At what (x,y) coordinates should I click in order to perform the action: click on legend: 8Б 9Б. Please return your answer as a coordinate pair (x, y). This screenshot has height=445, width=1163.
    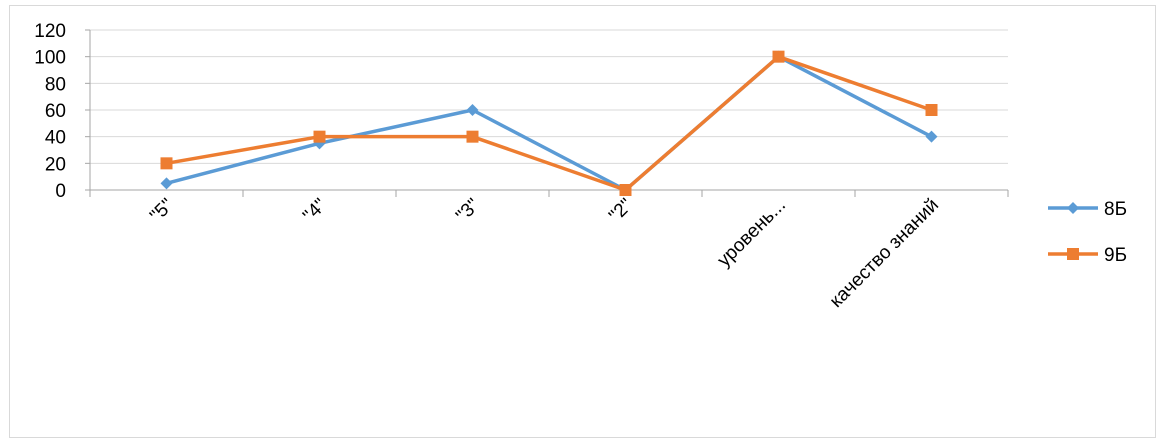
    Looking at the image, I should click on (1087, 232).